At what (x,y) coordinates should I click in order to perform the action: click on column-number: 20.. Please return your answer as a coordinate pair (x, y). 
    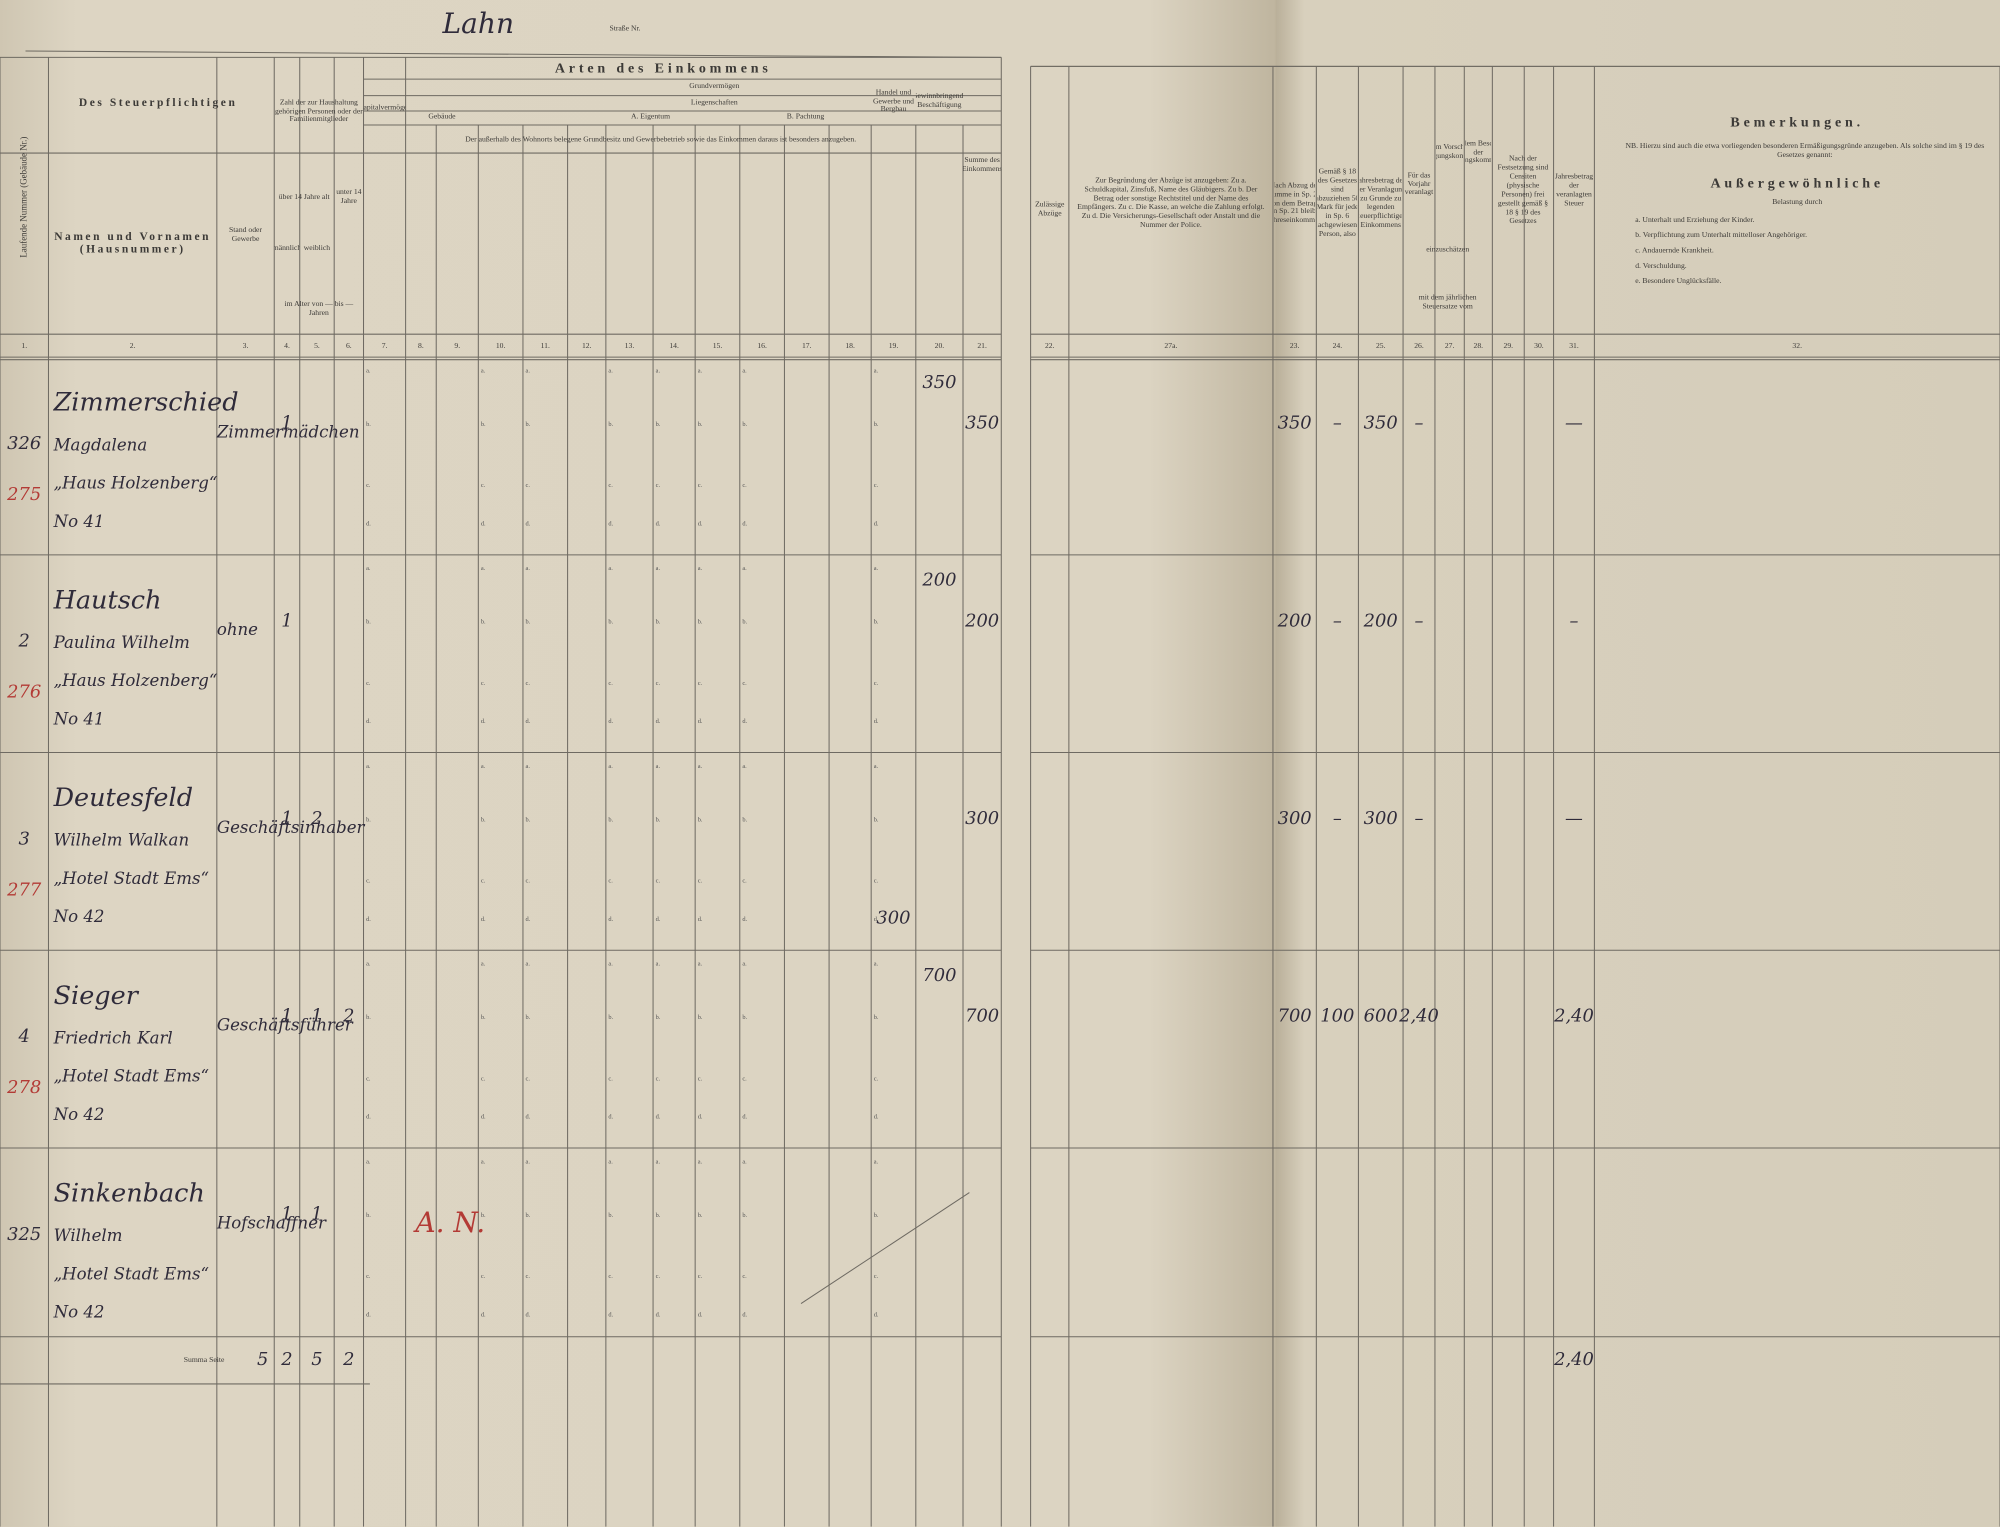
    Looking at the image, I should click on (939, 346).